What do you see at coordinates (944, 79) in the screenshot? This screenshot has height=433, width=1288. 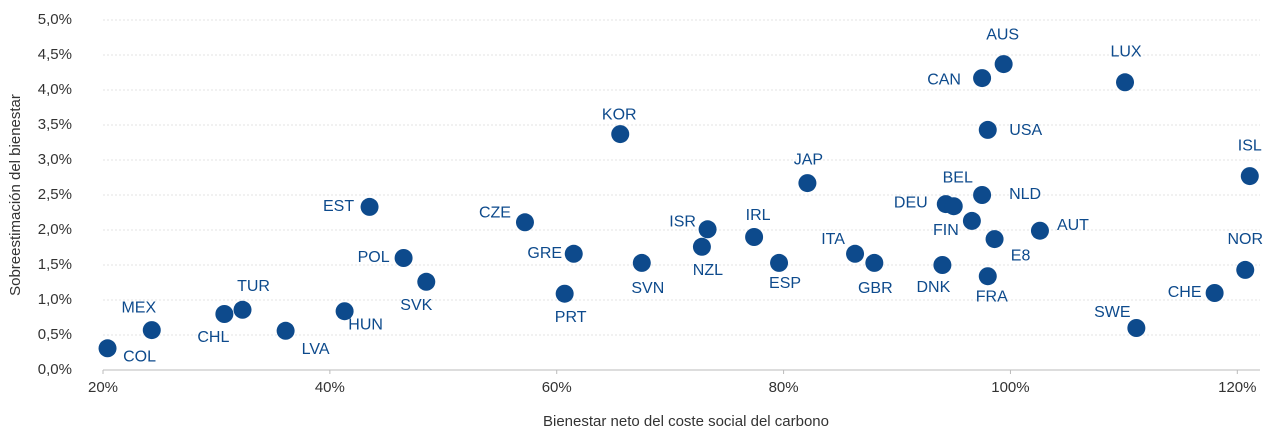 I see `point-label: CAN` at bounding box center [944, 79].